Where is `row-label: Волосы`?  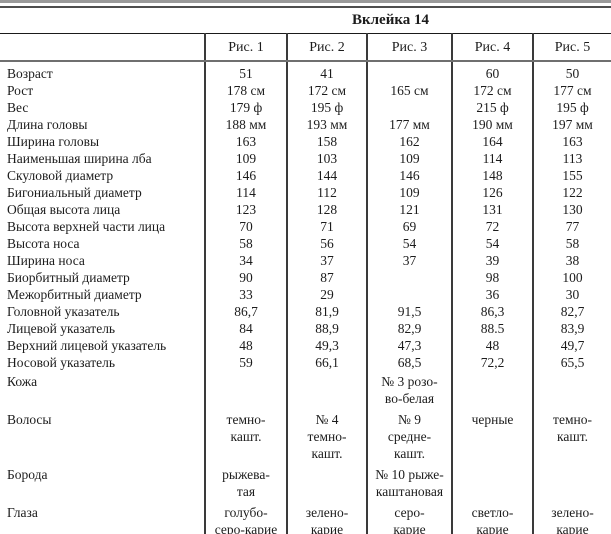
row-label: Волосы is located at coordinates (29, 419).